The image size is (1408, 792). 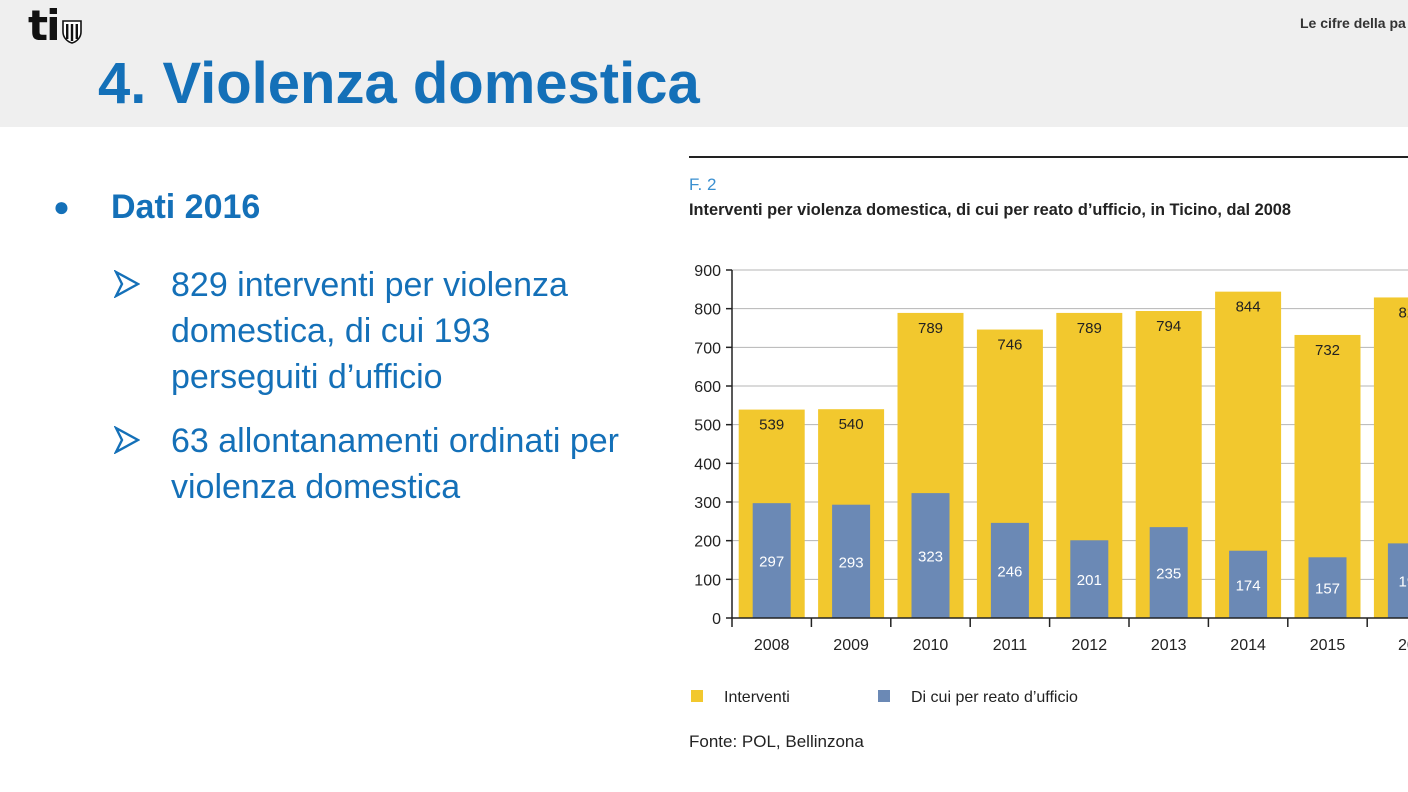 I want to click on data-label-ufficio: 235, so click(x=1168, y=574).